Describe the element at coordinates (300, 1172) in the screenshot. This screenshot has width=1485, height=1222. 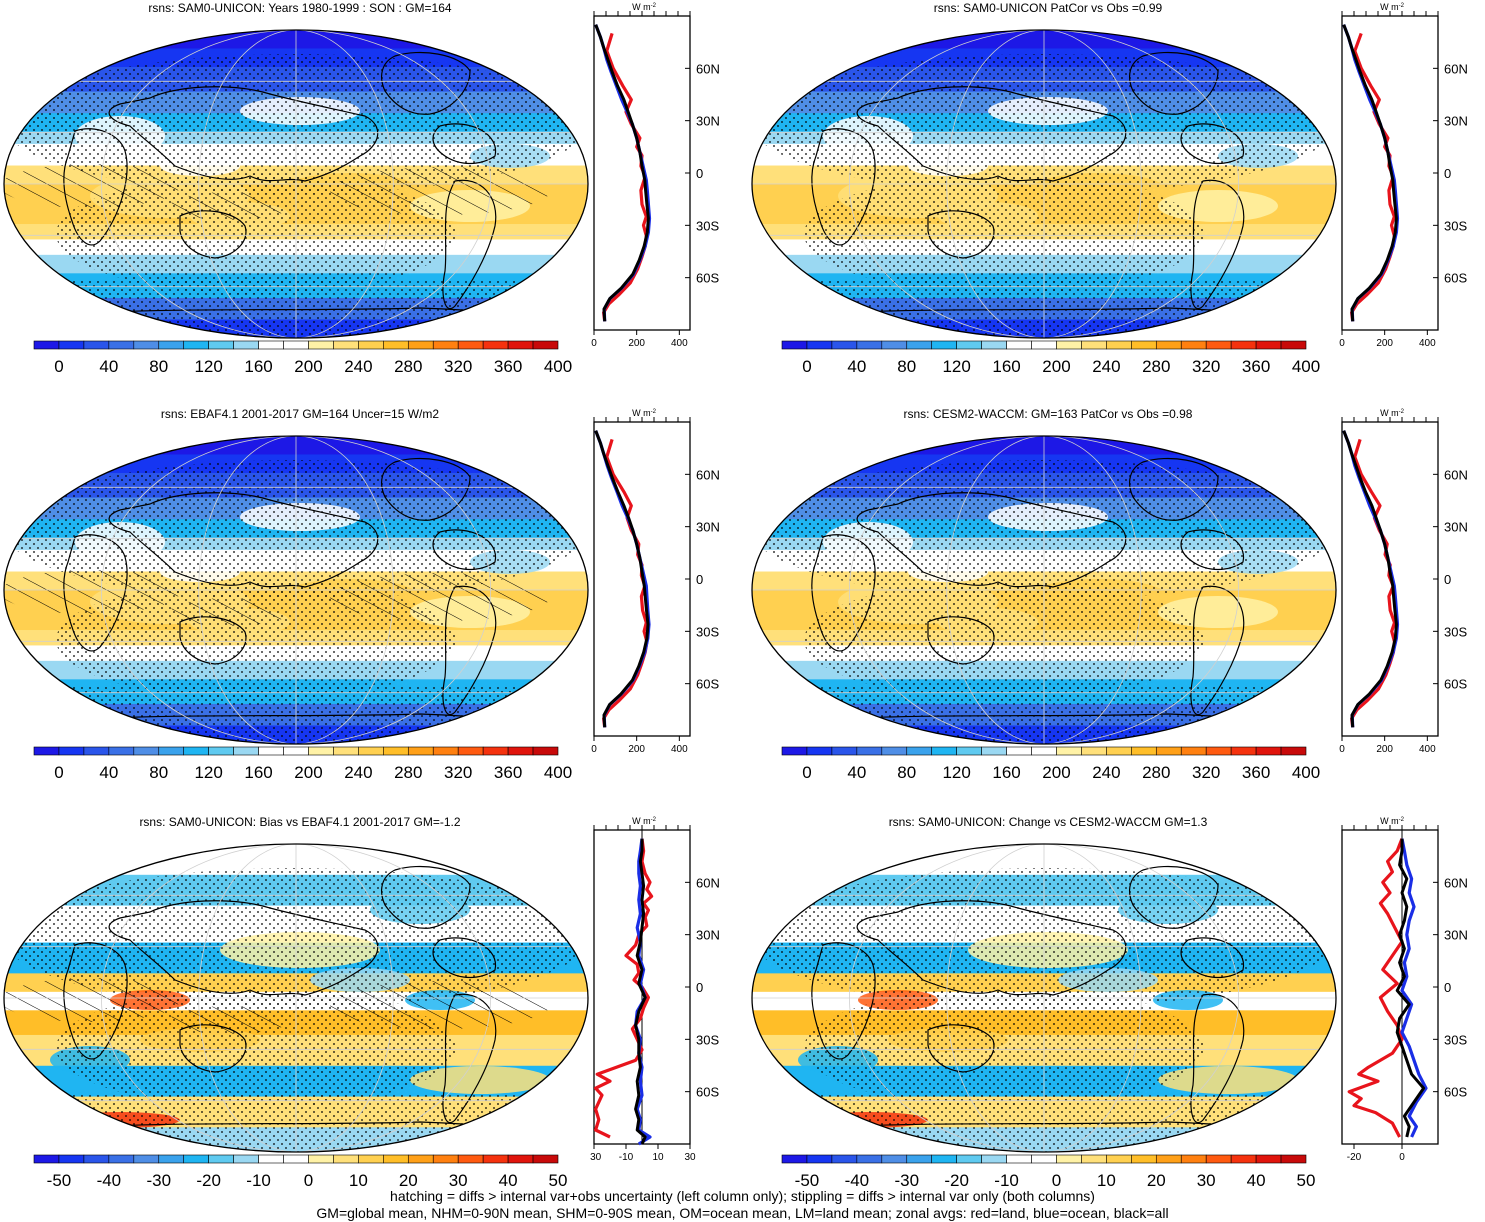
I see `colorbar: -50 -40 -30 -20 -10 0 10 20 30 40 50` at that location.